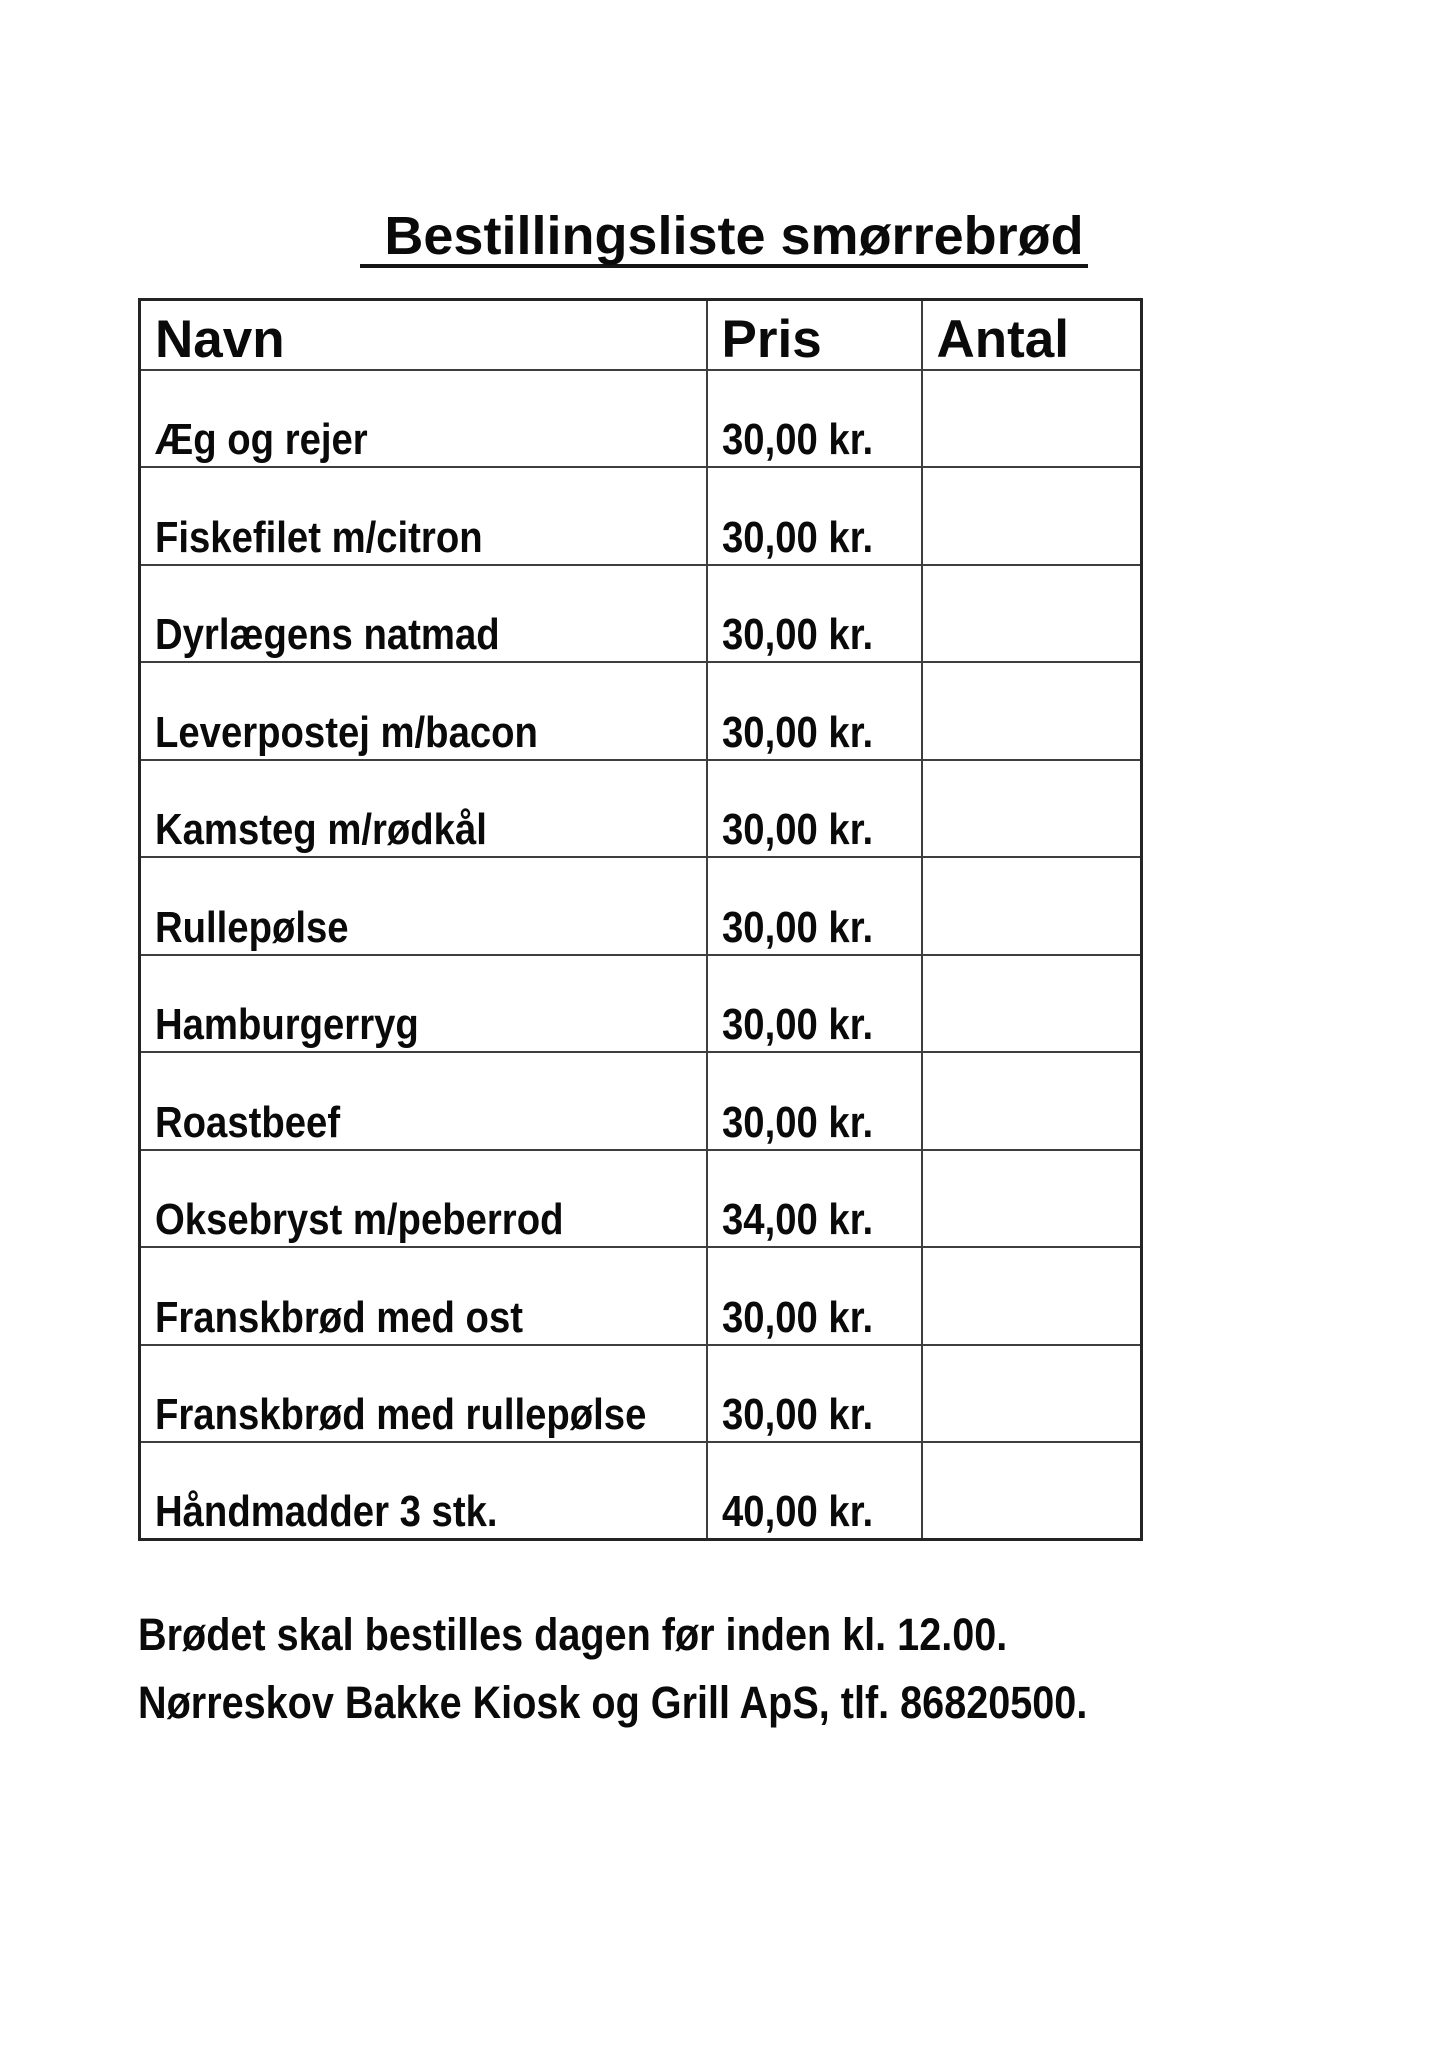 The image size is (1448, 2048). I want to click on table-row: Roastbeef 30,00 kr., so click(640, 1101).